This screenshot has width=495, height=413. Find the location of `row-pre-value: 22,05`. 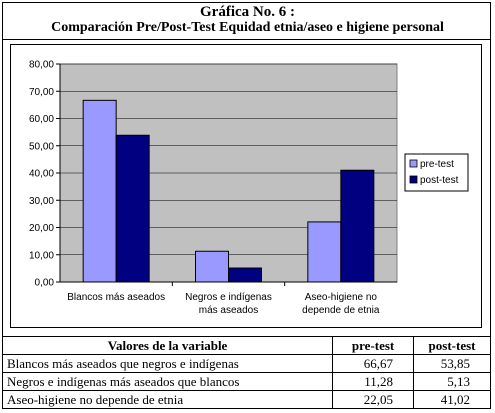

row-pre-value: 22,05 is located at coordinates (373, 399).